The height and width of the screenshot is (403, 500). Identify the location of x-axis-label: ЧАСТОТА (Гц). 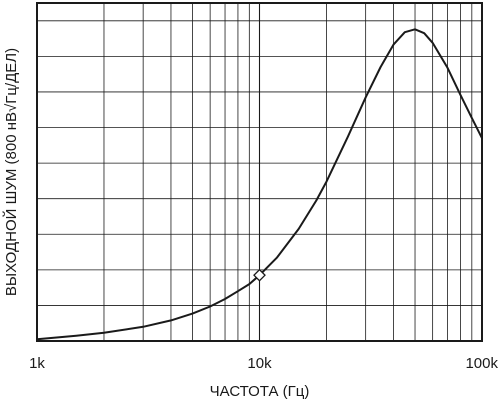
(260, 391).